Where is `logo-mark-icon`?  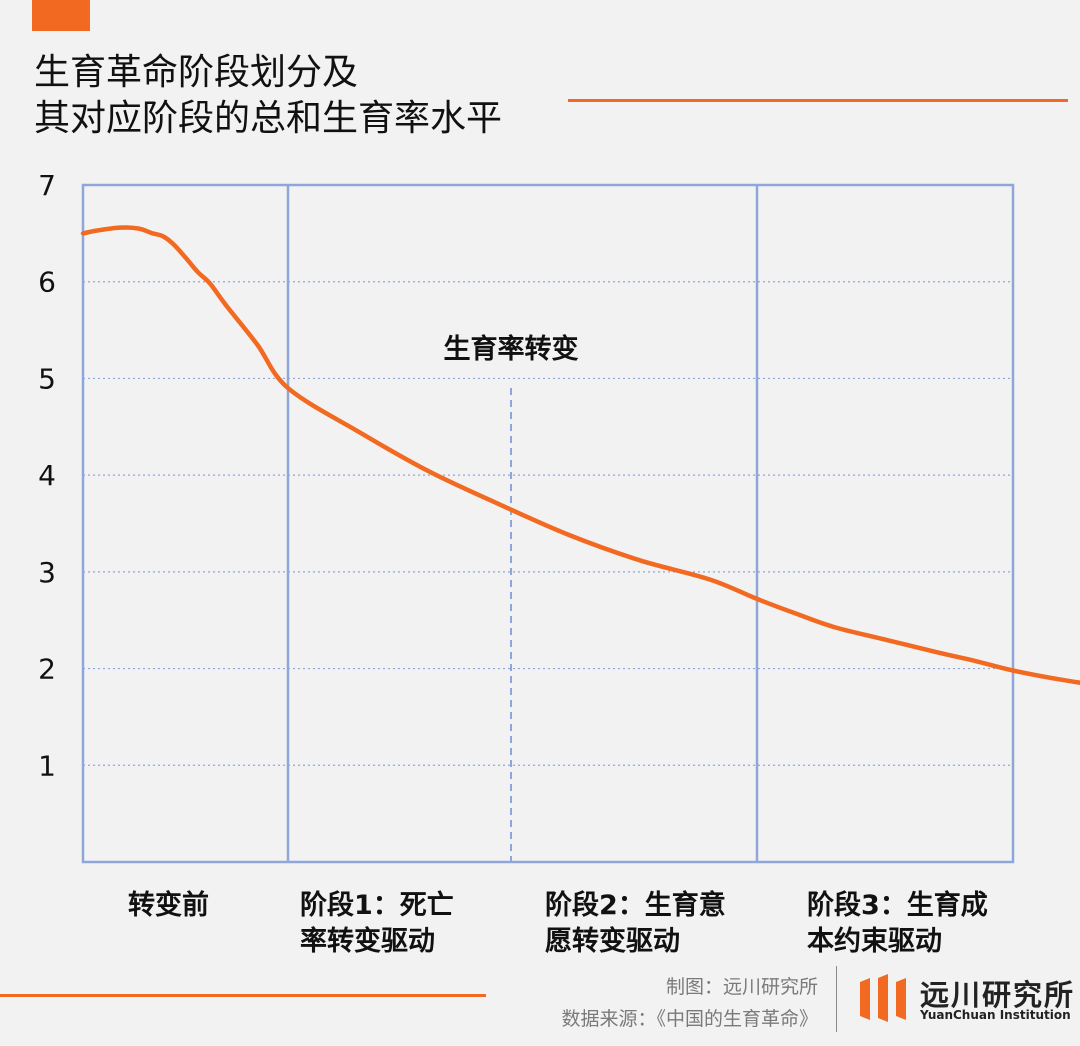
logo-mark-icon is located at coordinates (883, 998).